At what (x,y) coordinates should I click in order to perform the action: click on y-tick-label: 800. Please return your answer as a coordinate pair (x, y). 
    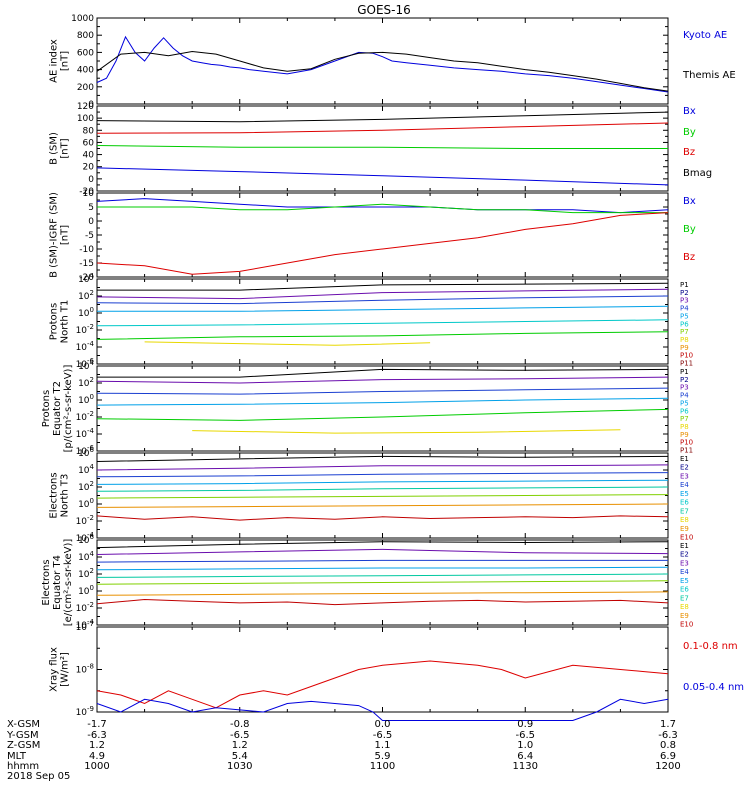
    Looking at the image, I should click on (85, 36).